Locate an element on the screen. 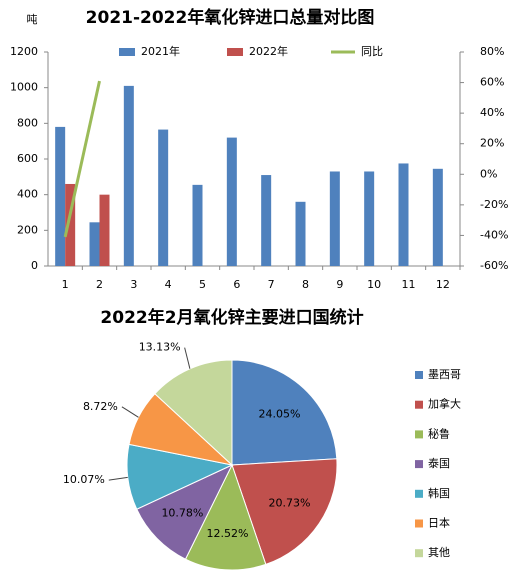  y2-tick-label: -20% is located at coordinates (494, 204).